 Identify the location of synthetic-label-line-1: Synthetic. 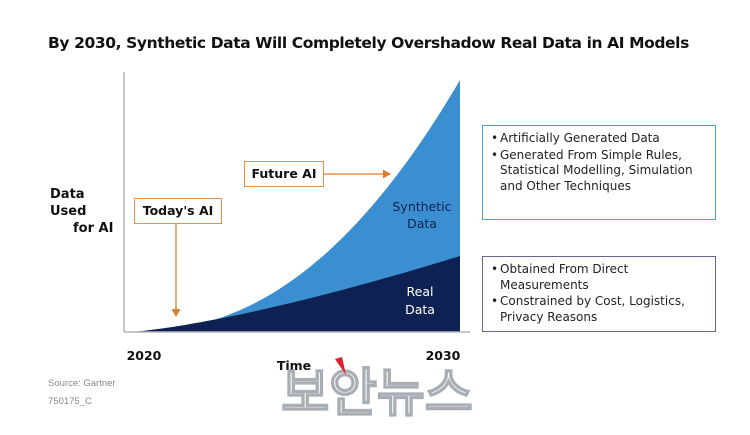
(421, 206).